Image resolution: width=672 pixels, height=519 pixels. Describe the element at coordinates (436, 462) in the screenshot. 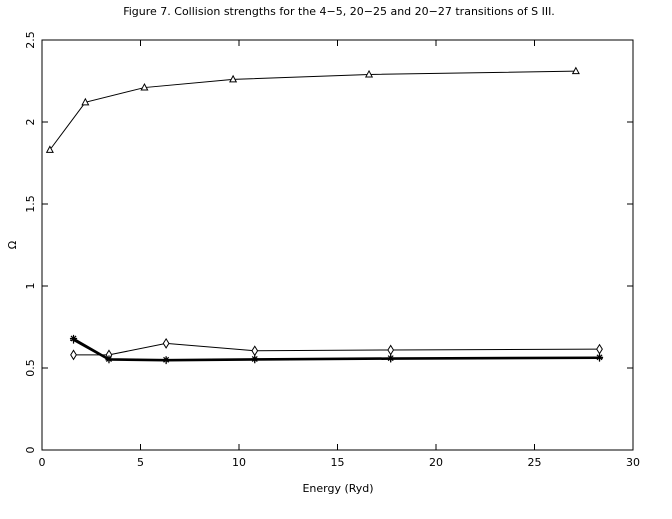

I see `x-tick-label: 20` at that location.